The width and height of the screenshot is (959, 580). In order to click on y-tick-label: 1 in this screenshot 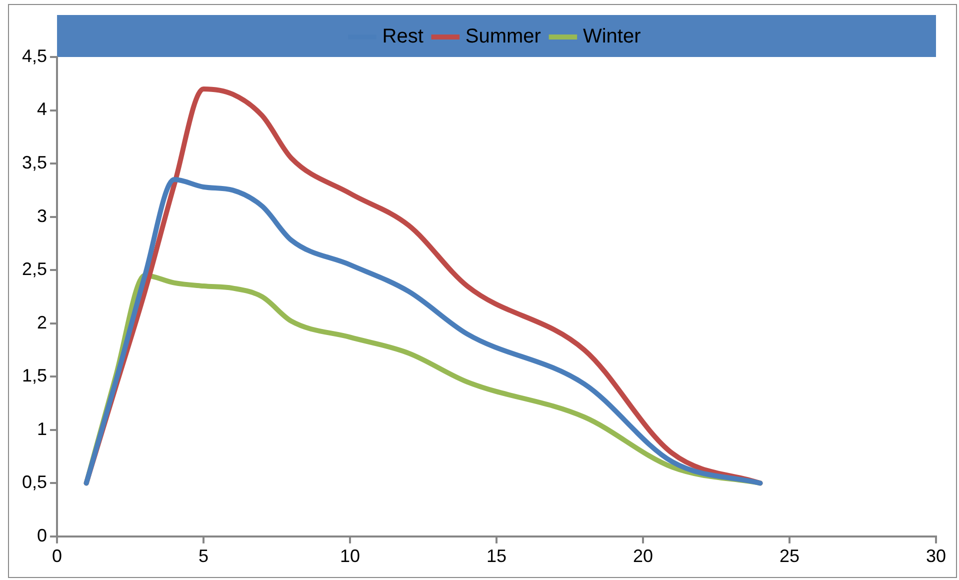, I will do `click(42, 428)`.